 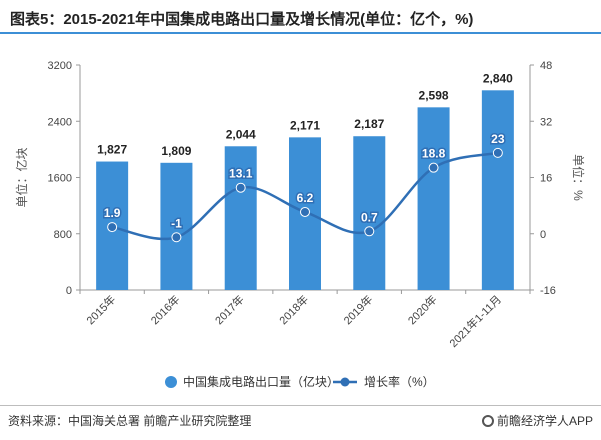 What do you see at coordinates (112, 213) in the screenshot?
I see `growth-value-label: 1.9` at bounding box center [112, 213].